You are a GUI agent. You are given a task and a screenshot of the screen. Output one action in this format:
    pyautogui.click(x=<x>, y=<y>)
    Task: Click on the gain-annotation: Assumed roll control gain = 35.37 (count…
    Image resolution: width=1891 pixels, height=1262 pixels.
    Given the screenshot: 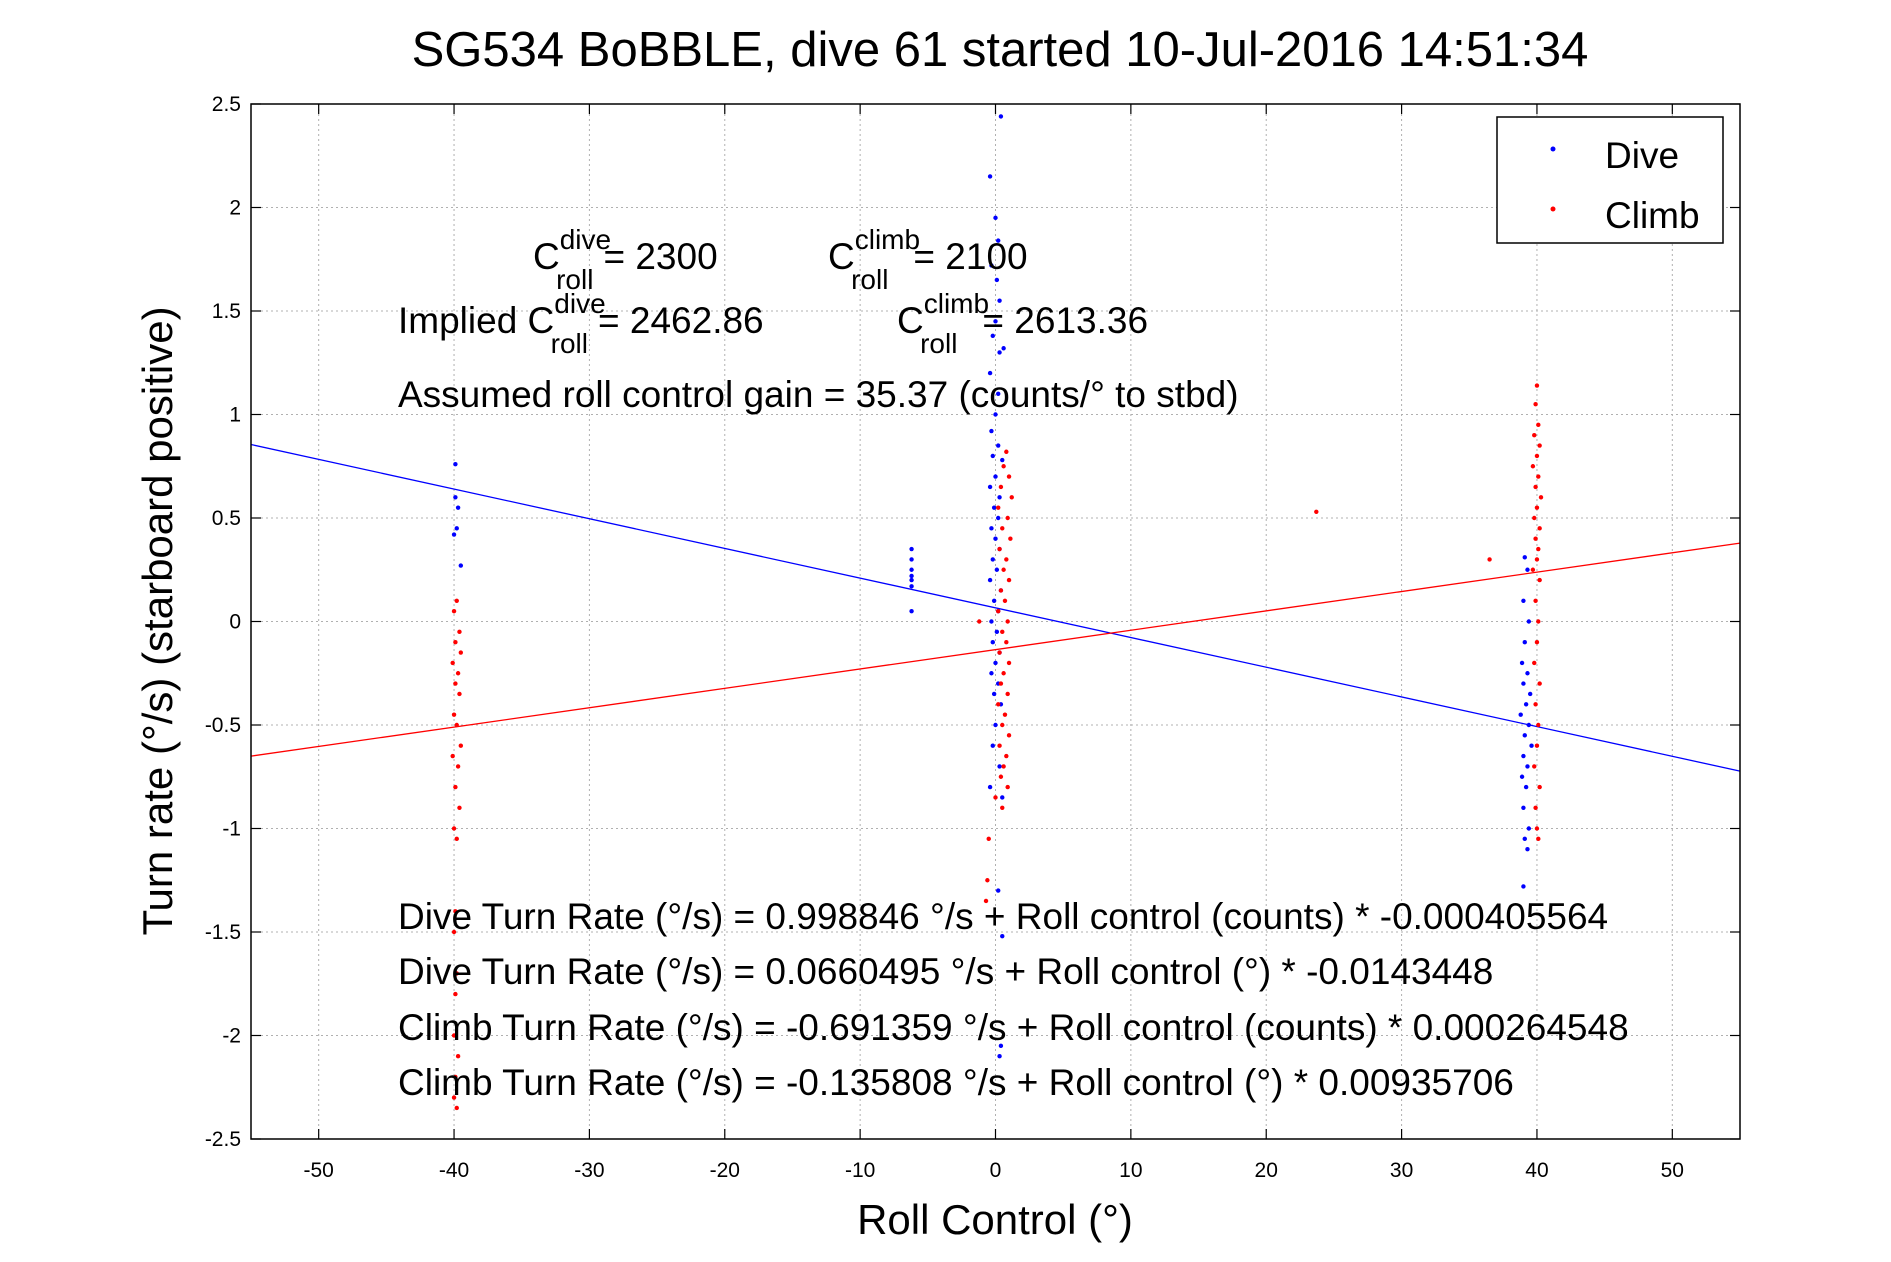 What is the action you would take?
    pyautogui.click(x=818, y=394)
    